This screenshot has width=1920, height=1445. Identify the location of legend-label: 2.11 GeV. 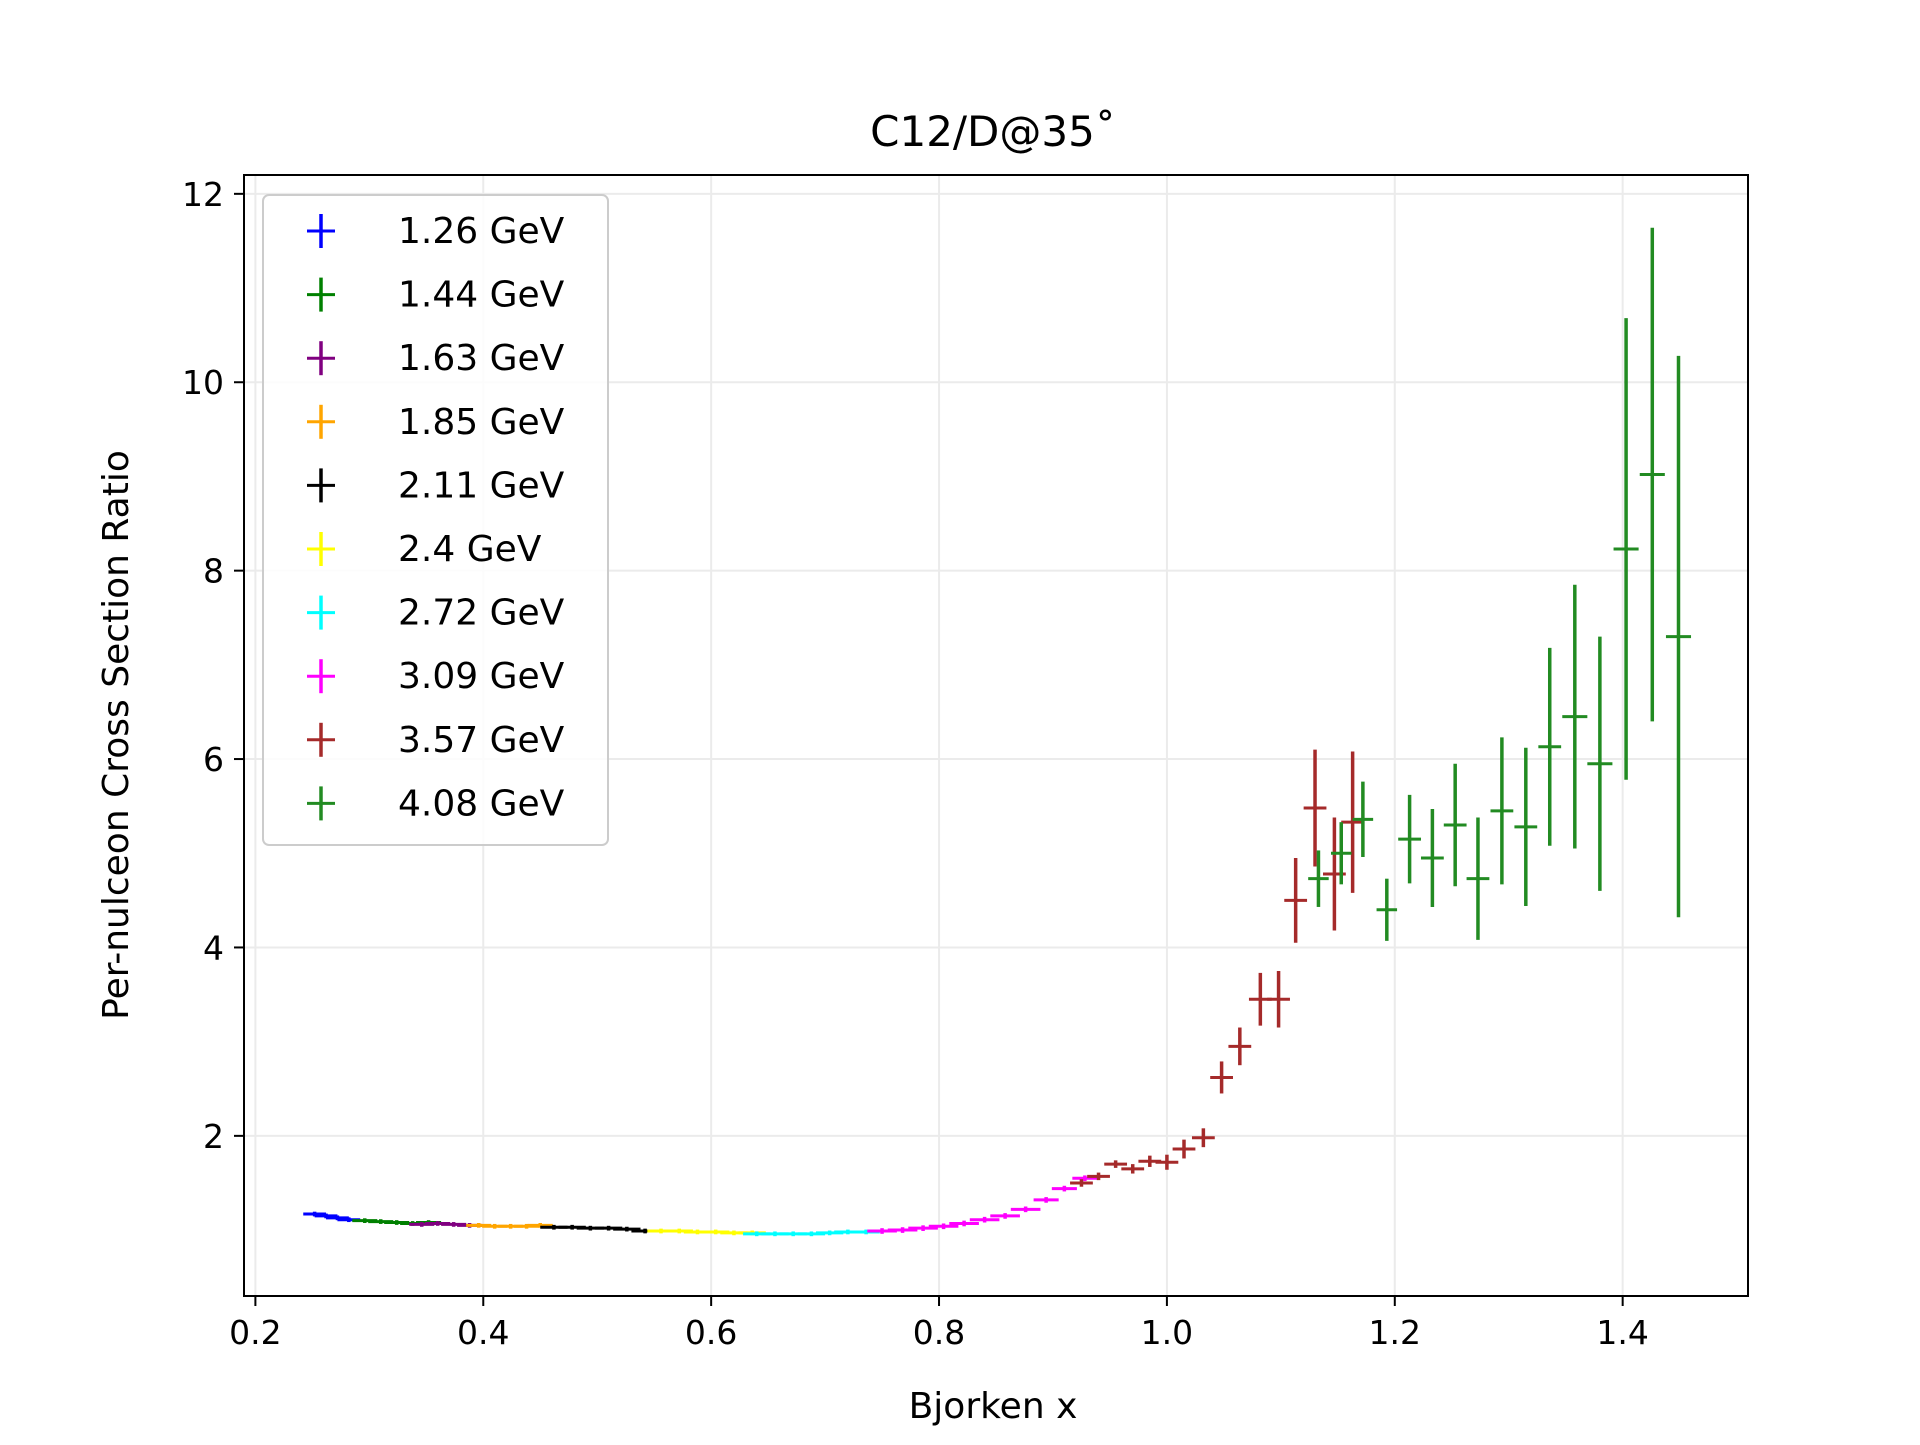
(481, 485).